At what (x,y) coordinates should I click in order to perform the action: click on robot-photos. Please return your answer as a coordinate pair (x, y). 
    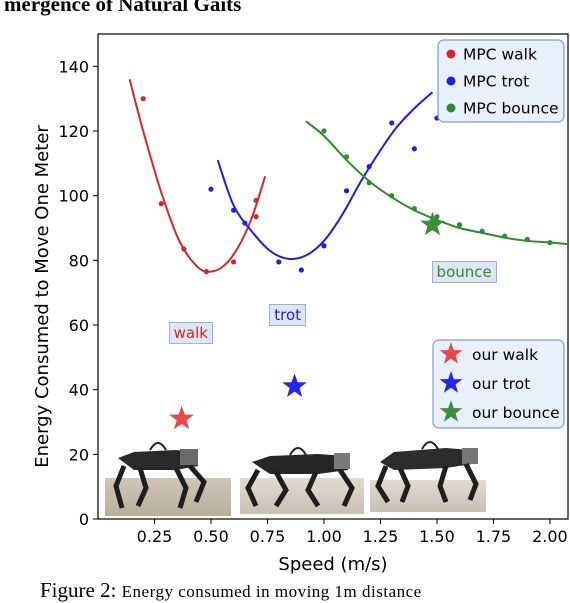
    Looking at the image, I should click on (295, 476).